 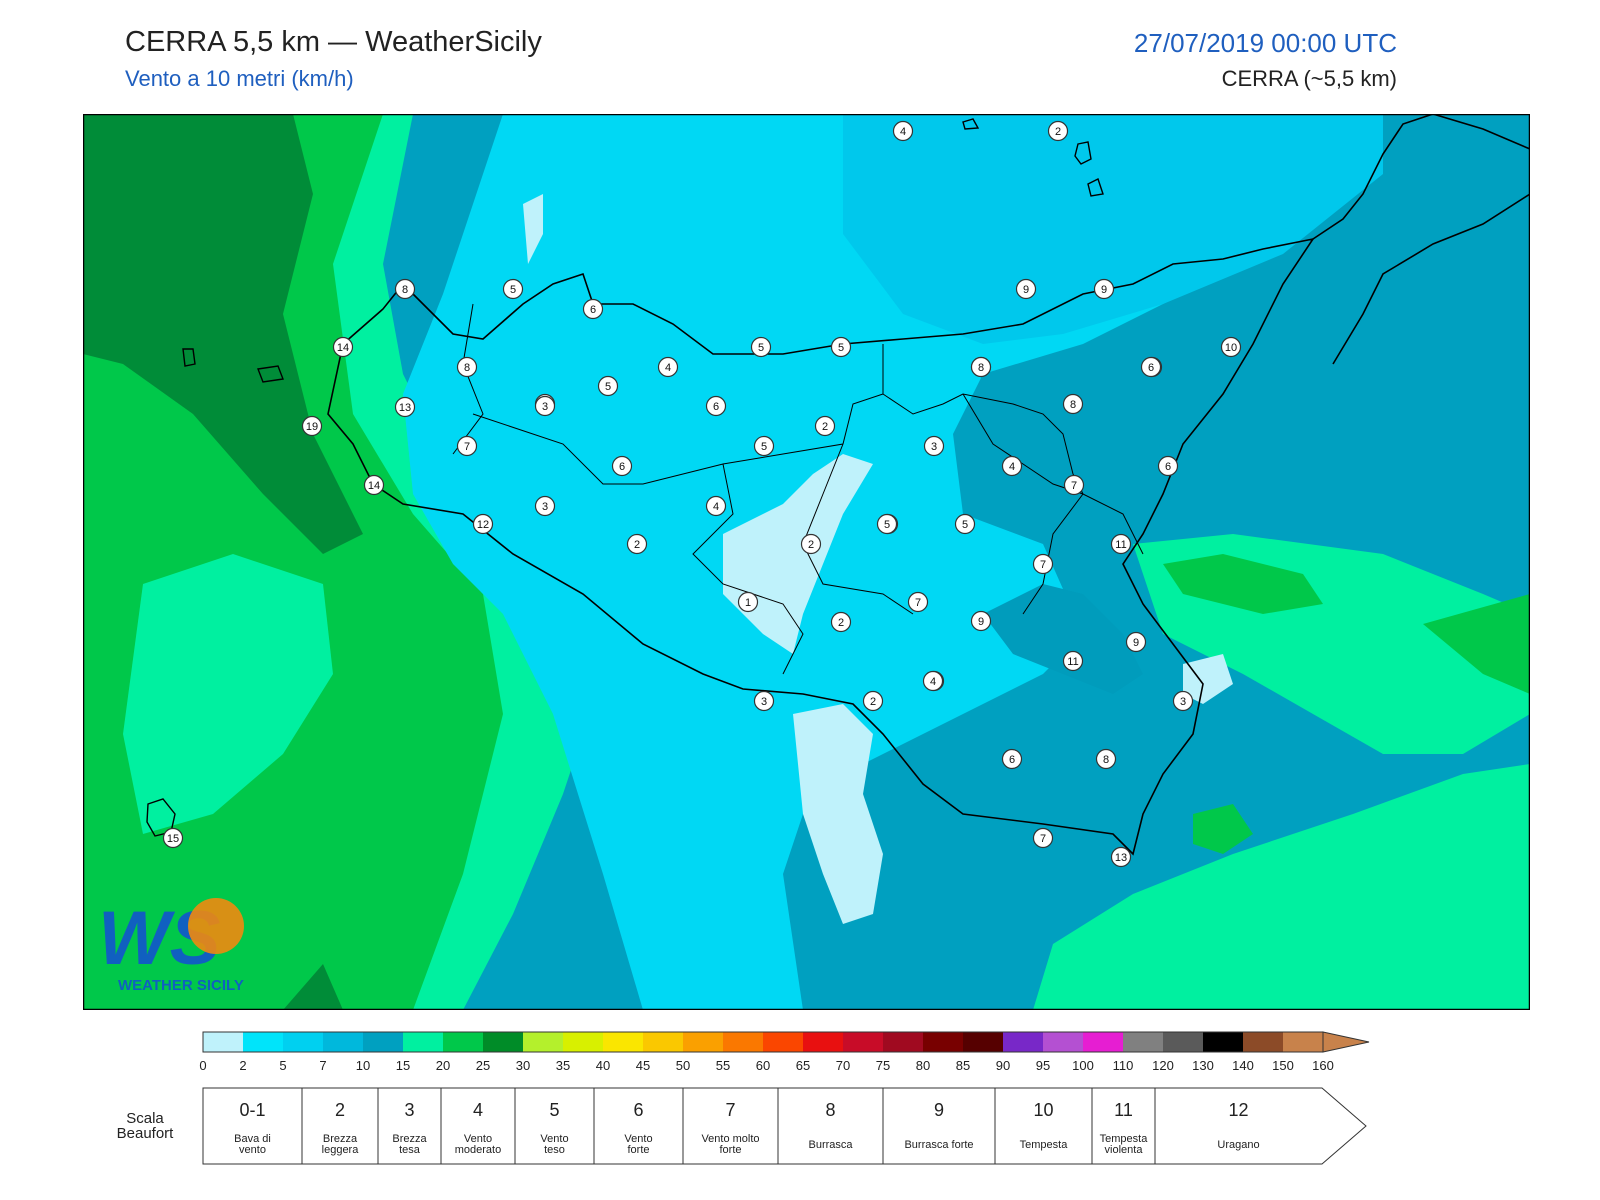 I want to click on colorbar-tick-label: 30, so click(x=523, y=1065).